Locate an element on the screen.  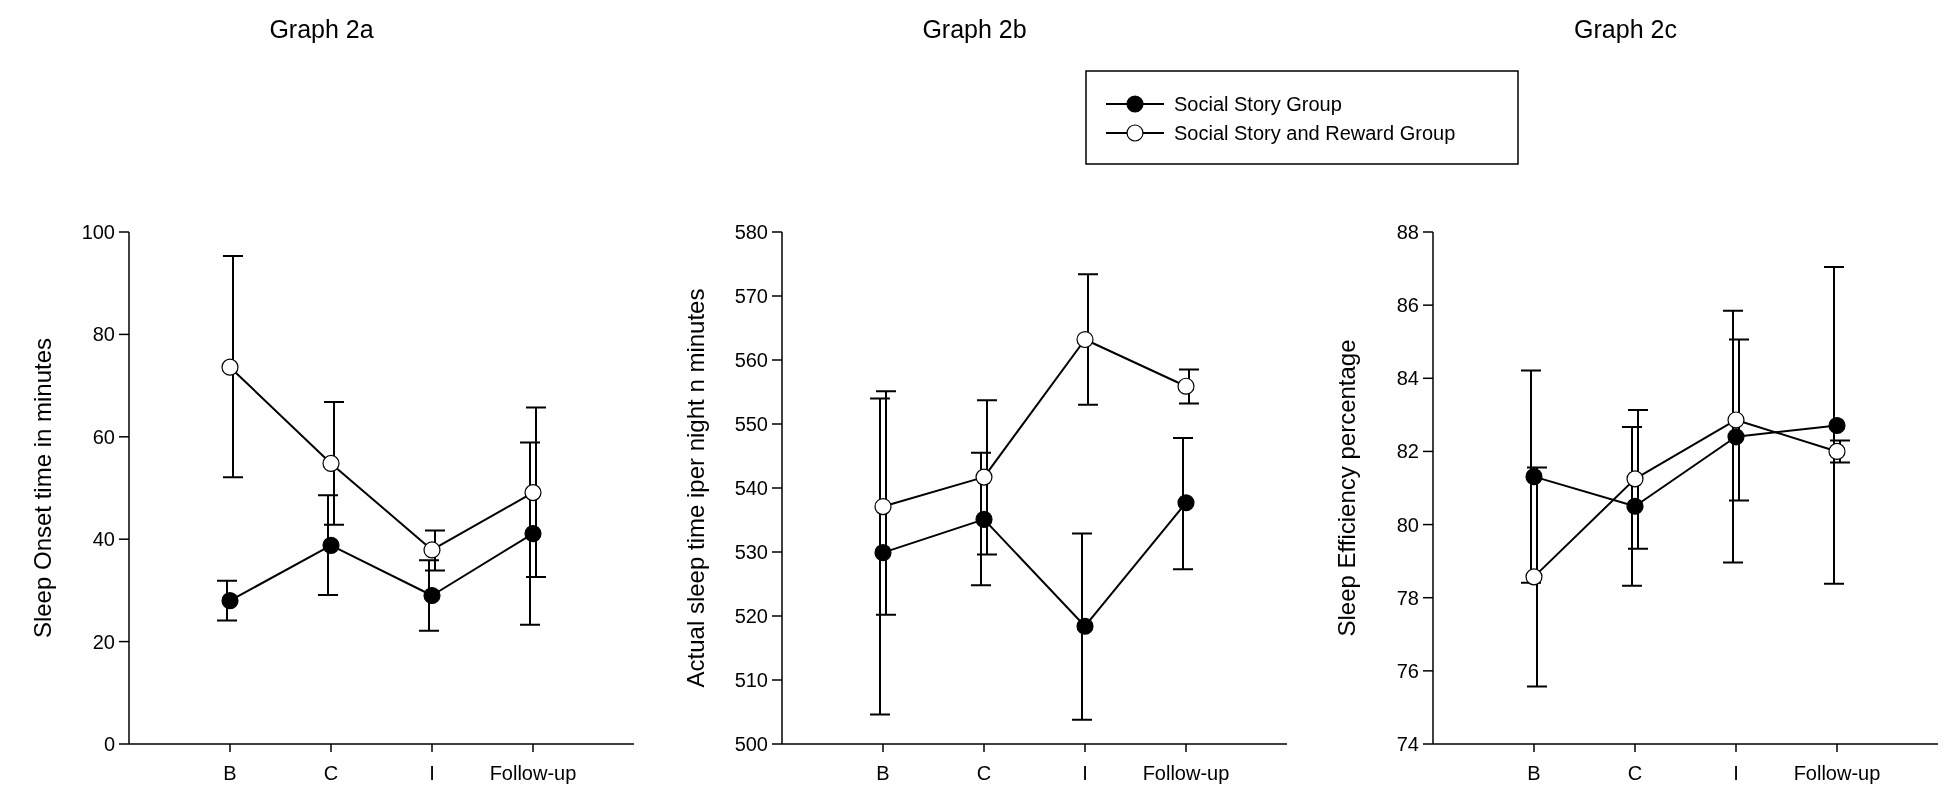
y-axis-title: Sleep Onset time in minutes is located at coordinates (42, 488).